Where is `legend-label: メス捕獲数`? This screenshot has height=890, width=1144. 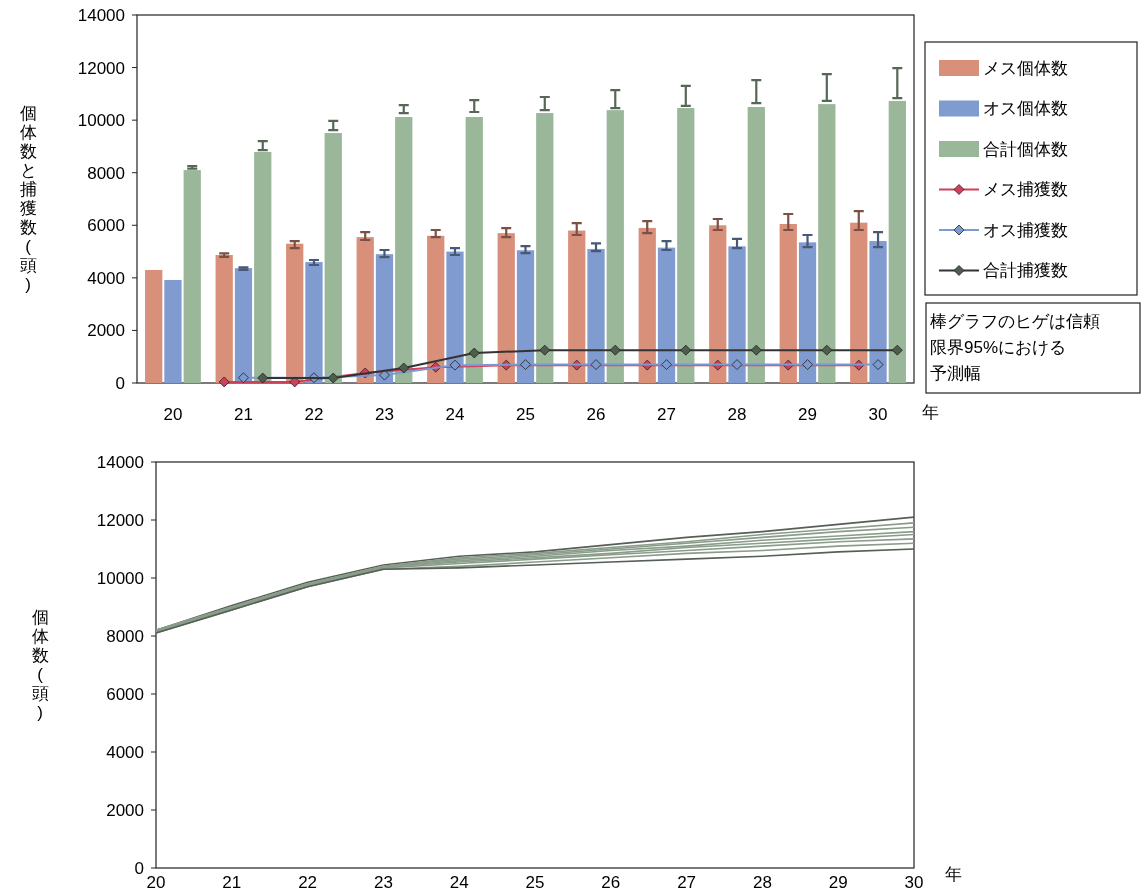 legend-label: メス捕獲数 is located at coordinates (1025, 190).